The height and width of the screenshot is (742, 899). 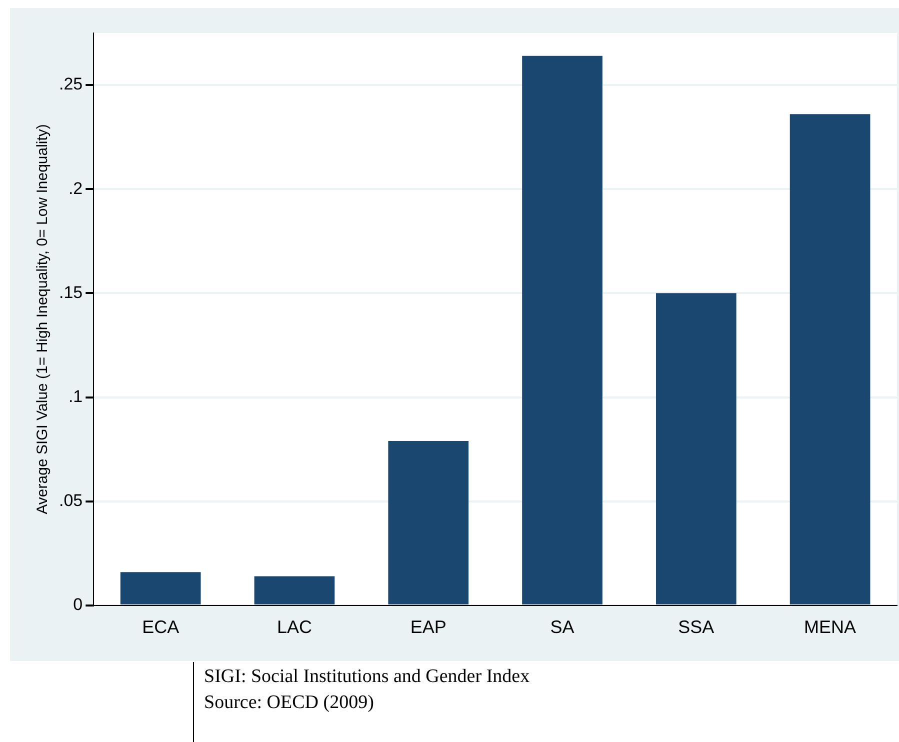 What do you see at coordinates (43, 319) in the screenshot?
I see `y-axis-title: Average SIGI Value (1= High Inequality, 0= Low Inequality)` at bounding box center [43, 319].